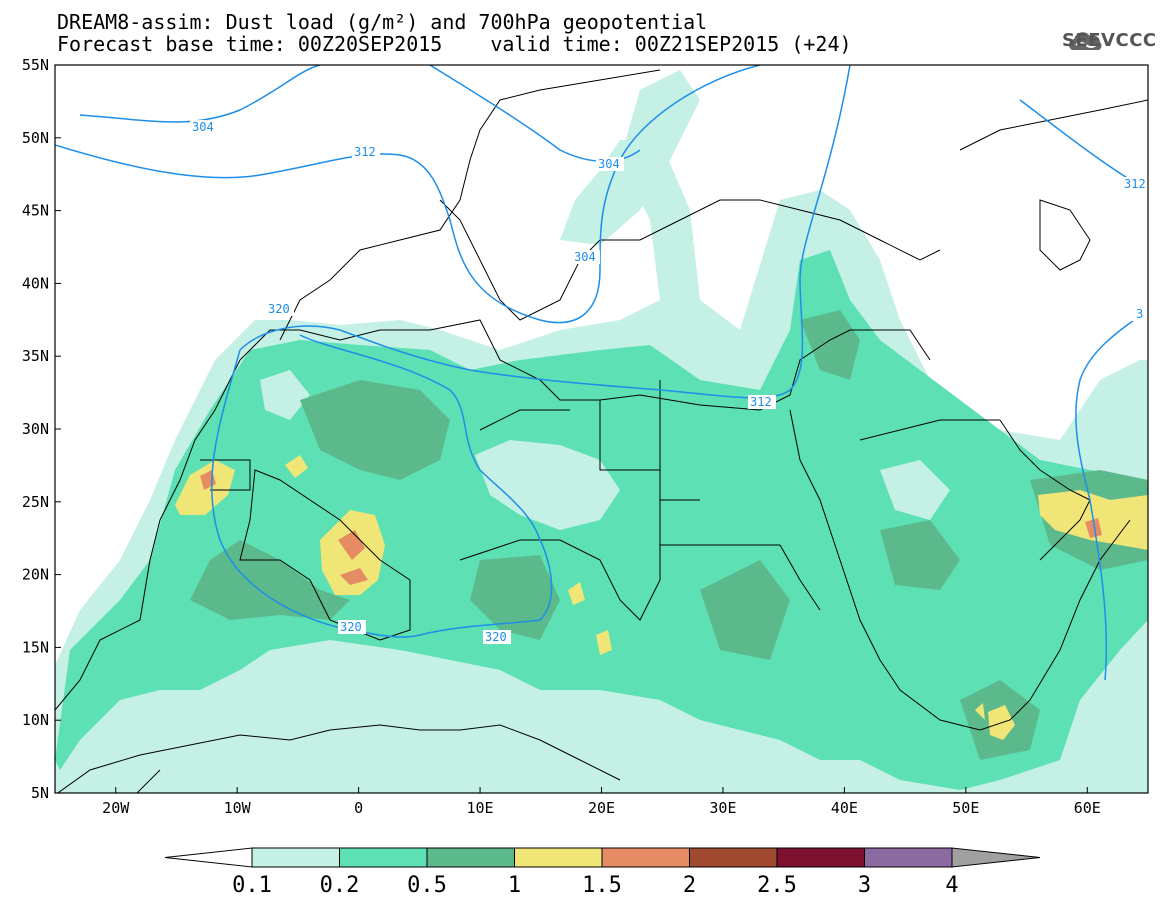  Describe the element at coordinates (864, 885) in the screenshot. I see `colorbar-label: 3` at that location.